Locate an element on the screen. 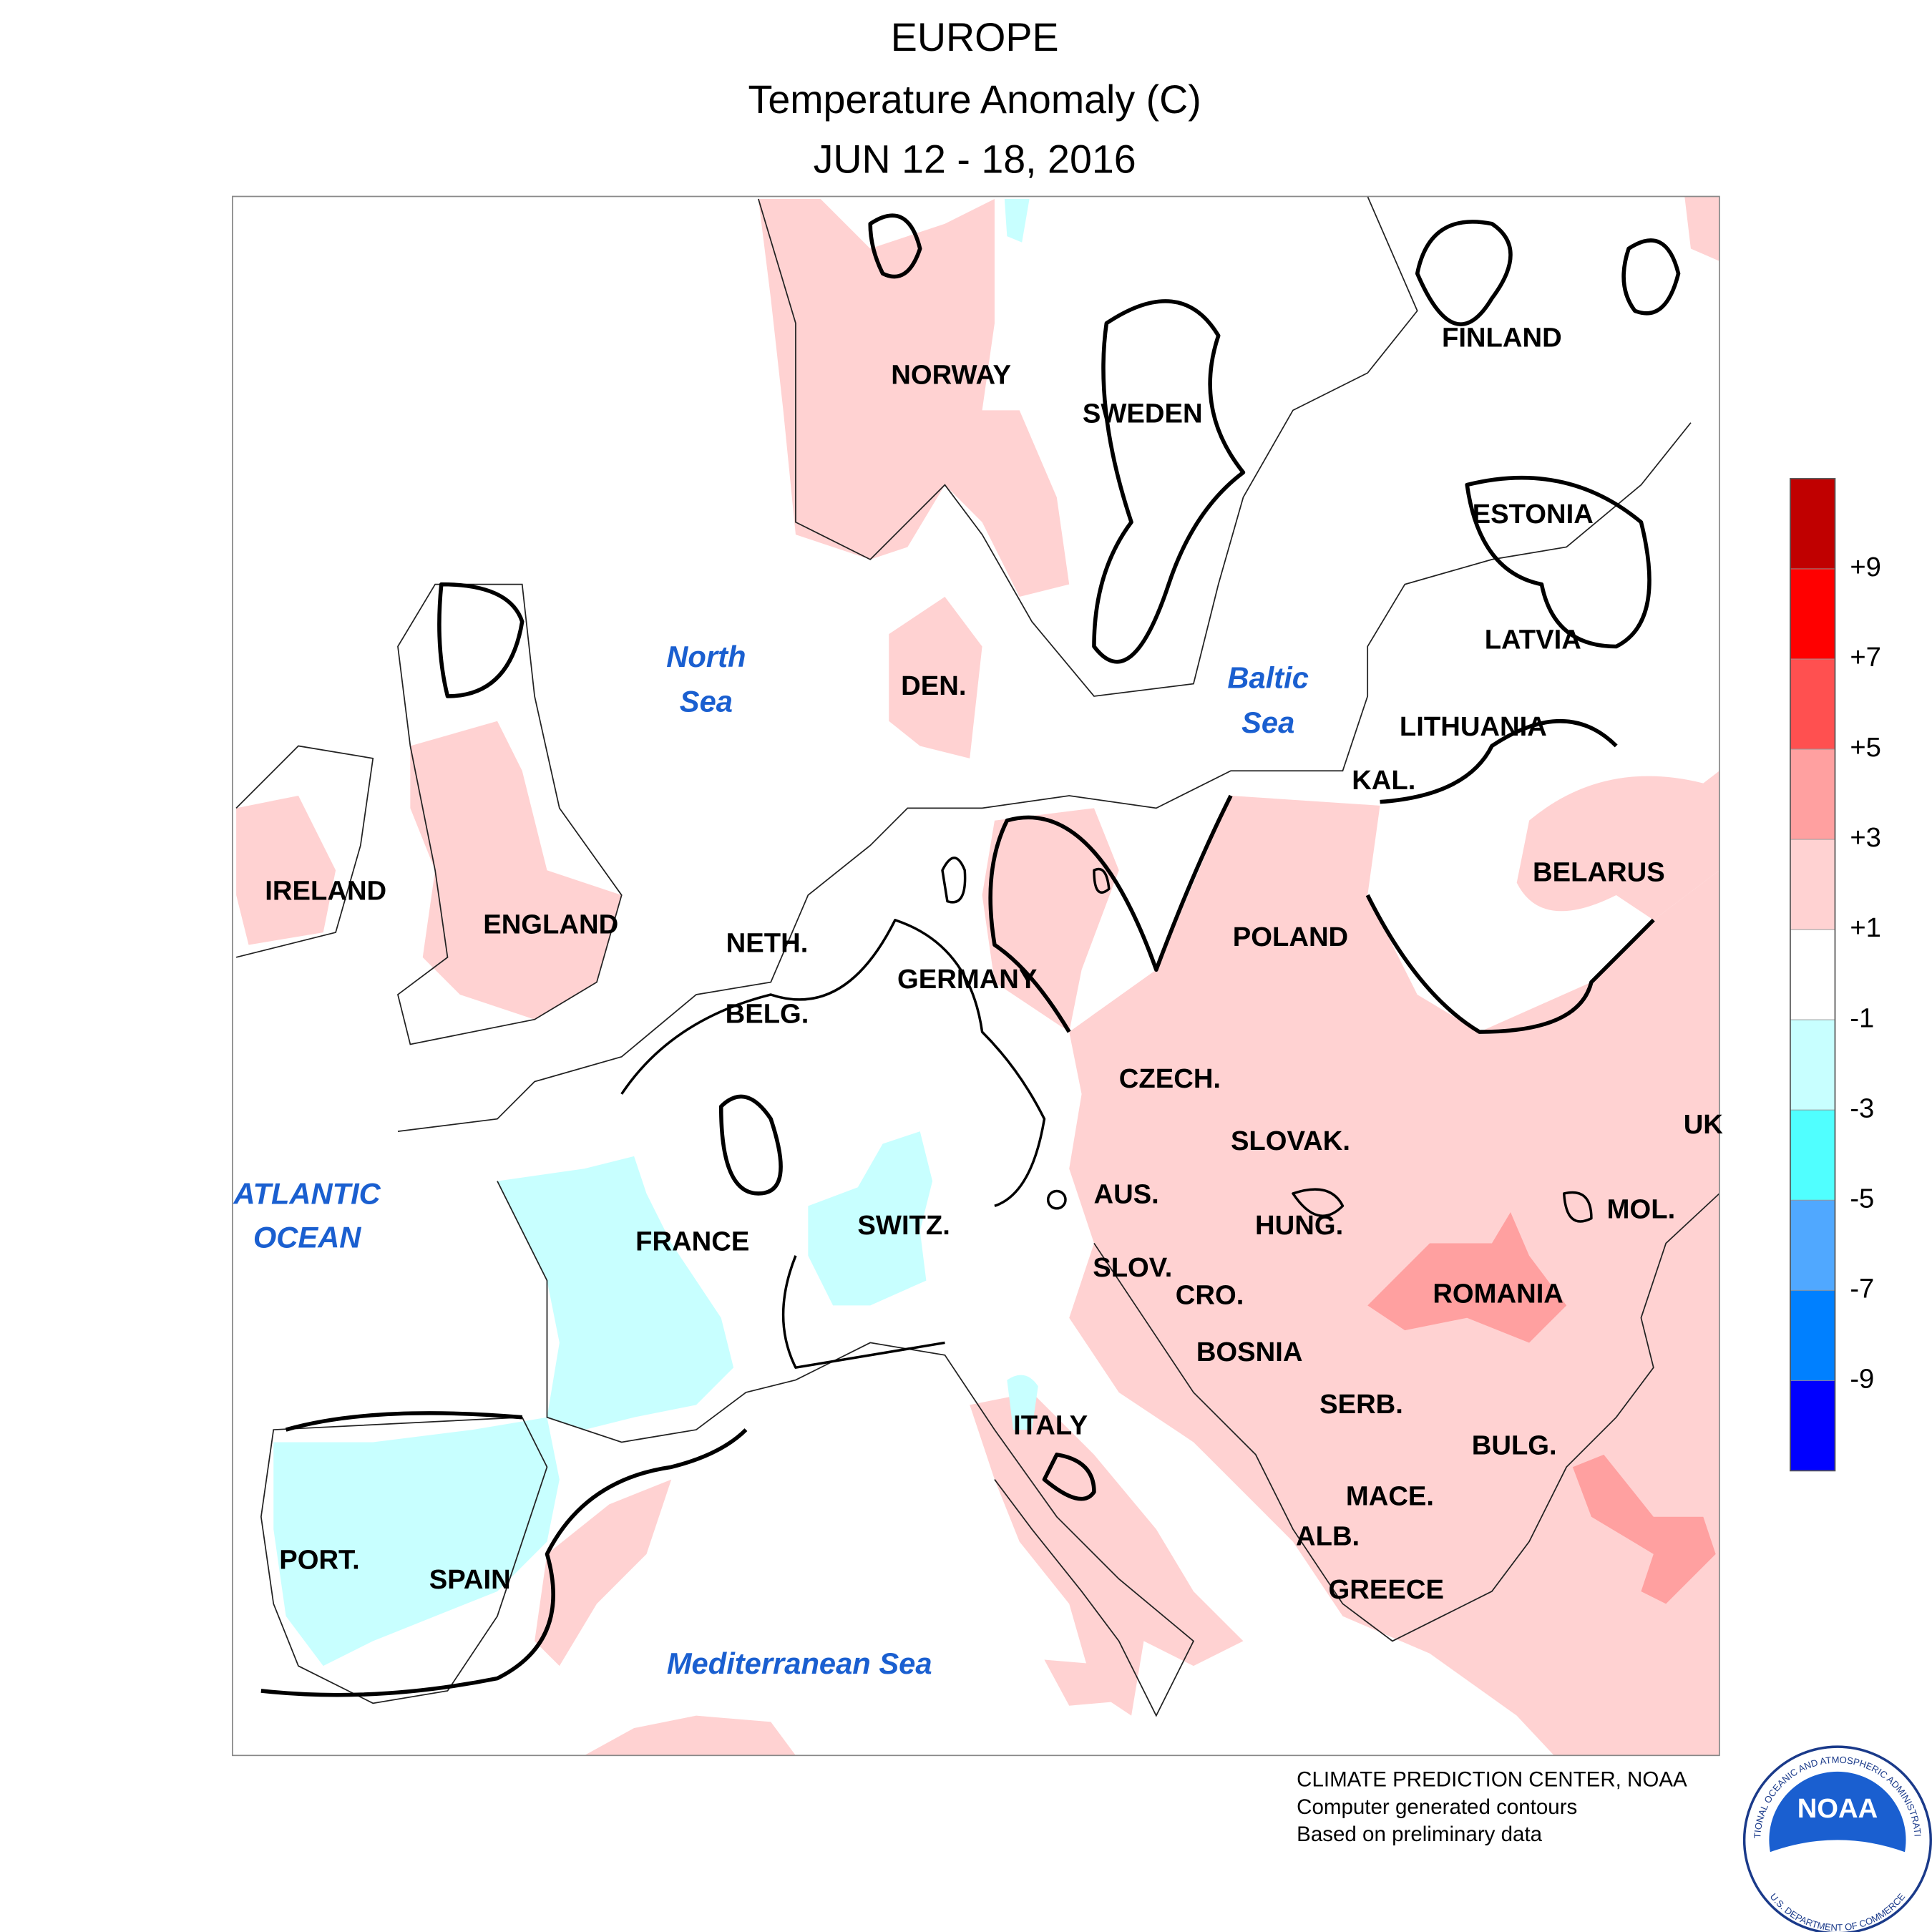  sea-label: North is located at coordinates (706, 656).